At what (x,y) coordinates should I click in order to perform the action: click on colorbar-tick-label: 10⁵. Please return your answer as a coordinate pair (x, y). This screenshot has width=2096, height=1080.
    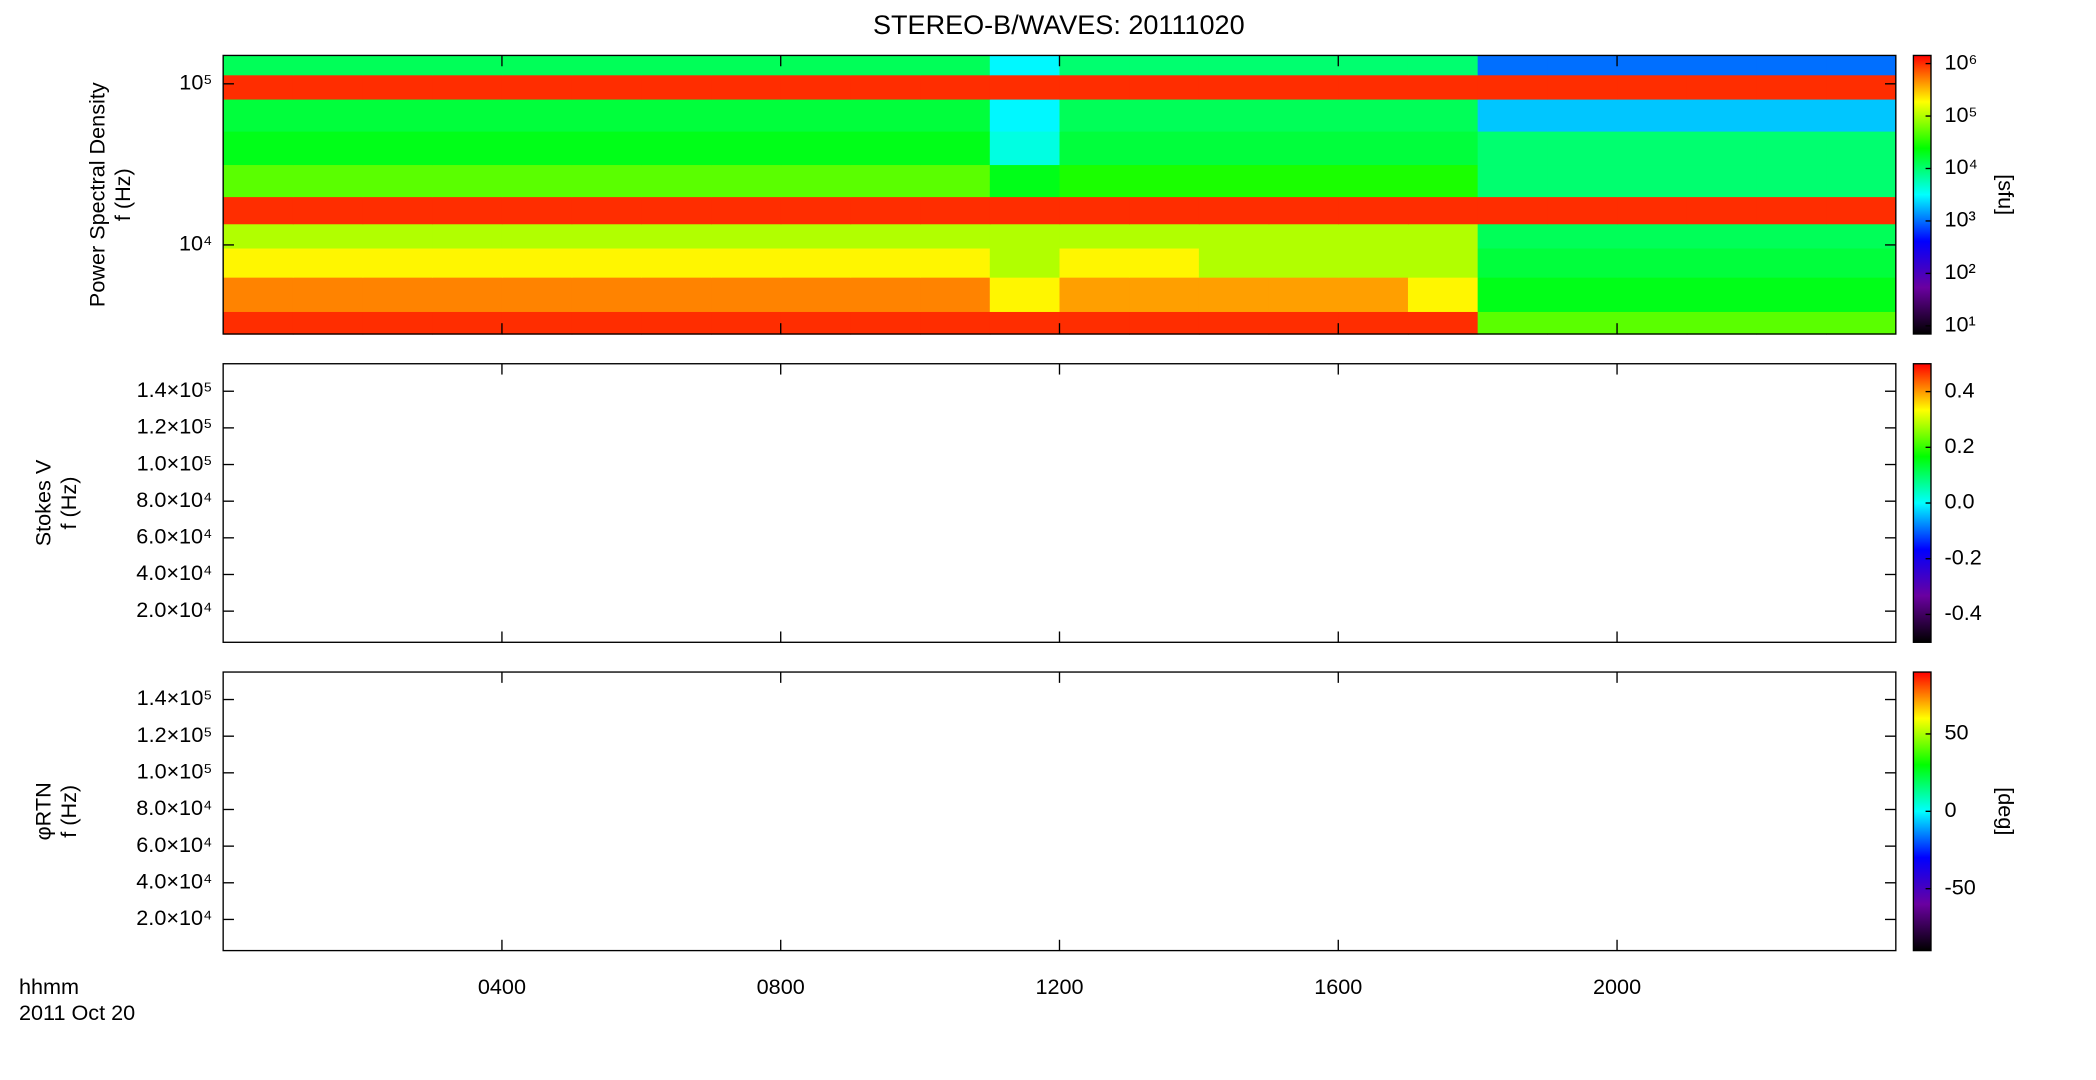
    Looking at the image, I should click on (1961, 114).